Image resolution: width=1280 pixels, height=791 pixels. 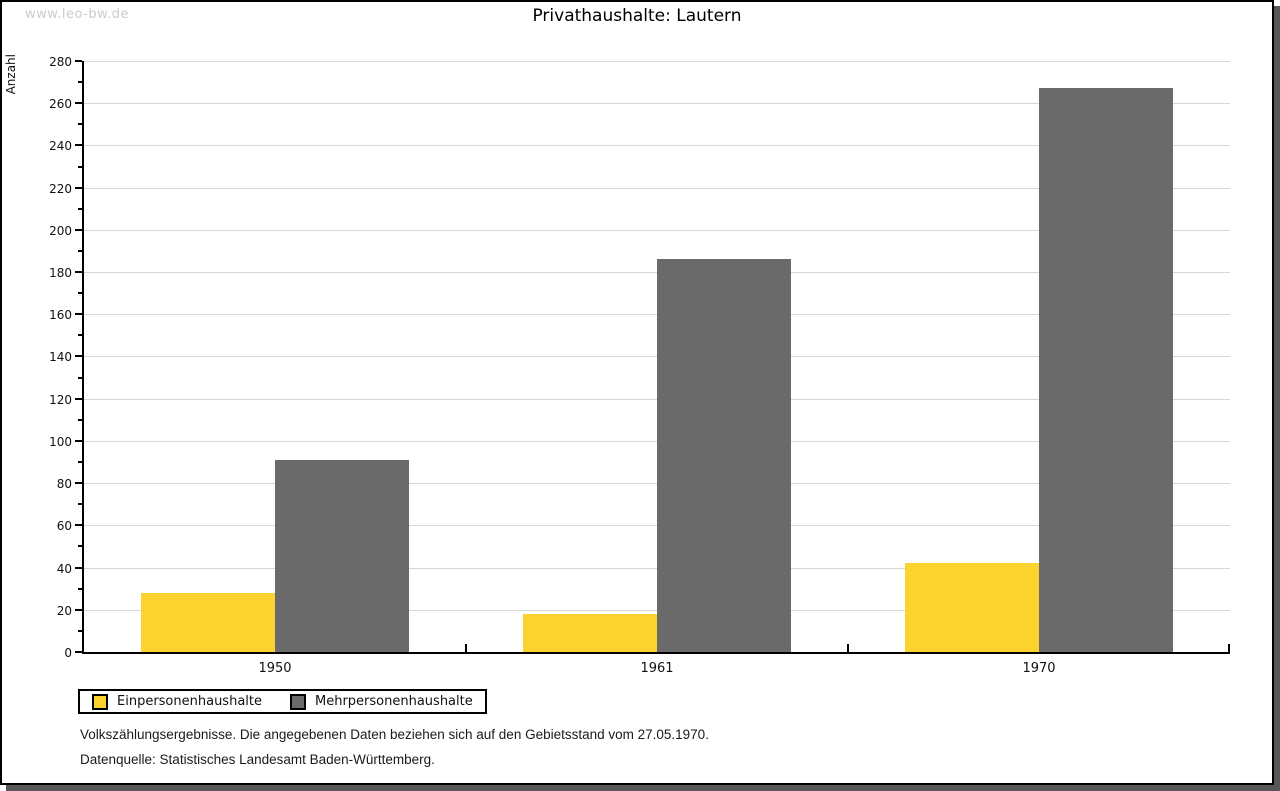 I want to click on bar-1961-mehrpersonenhaushalte, so click(x=724, y=455).